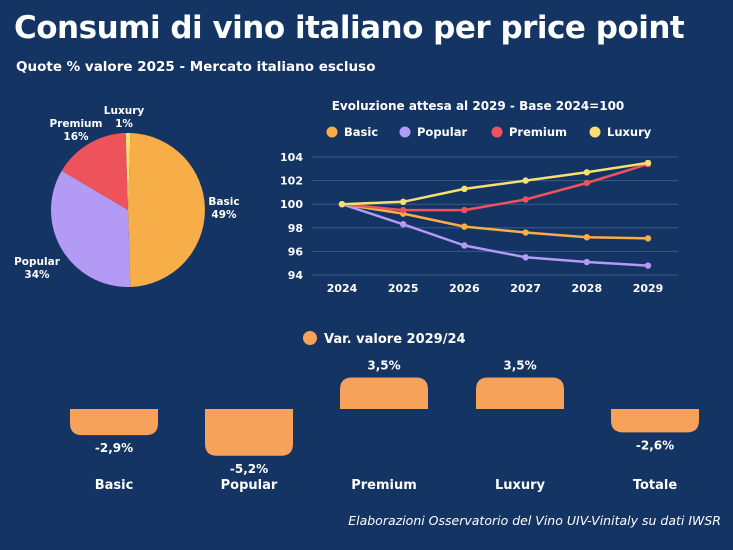 Image resolution: width=733 pixels, height=550 pixels. I want to click on x-tick-2028: 2028, so click(586, 288).